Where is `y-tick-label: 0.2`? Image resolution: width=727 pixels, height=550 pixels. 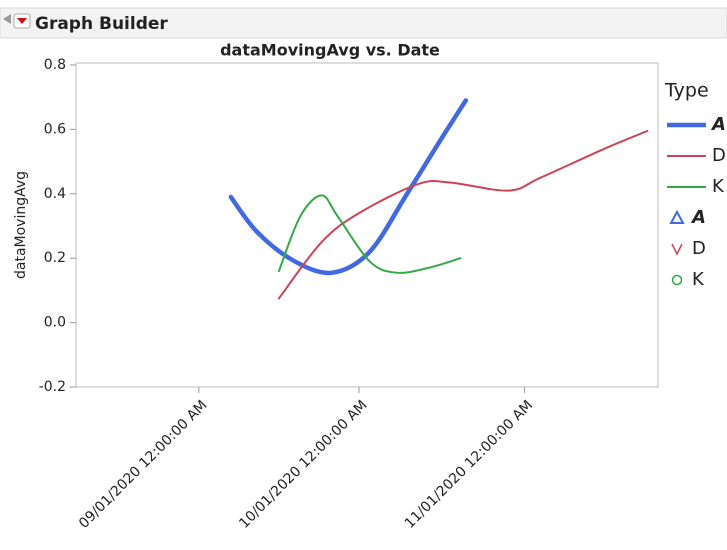
y-tick-label: 0.2 is located at coordinates (55, 258).